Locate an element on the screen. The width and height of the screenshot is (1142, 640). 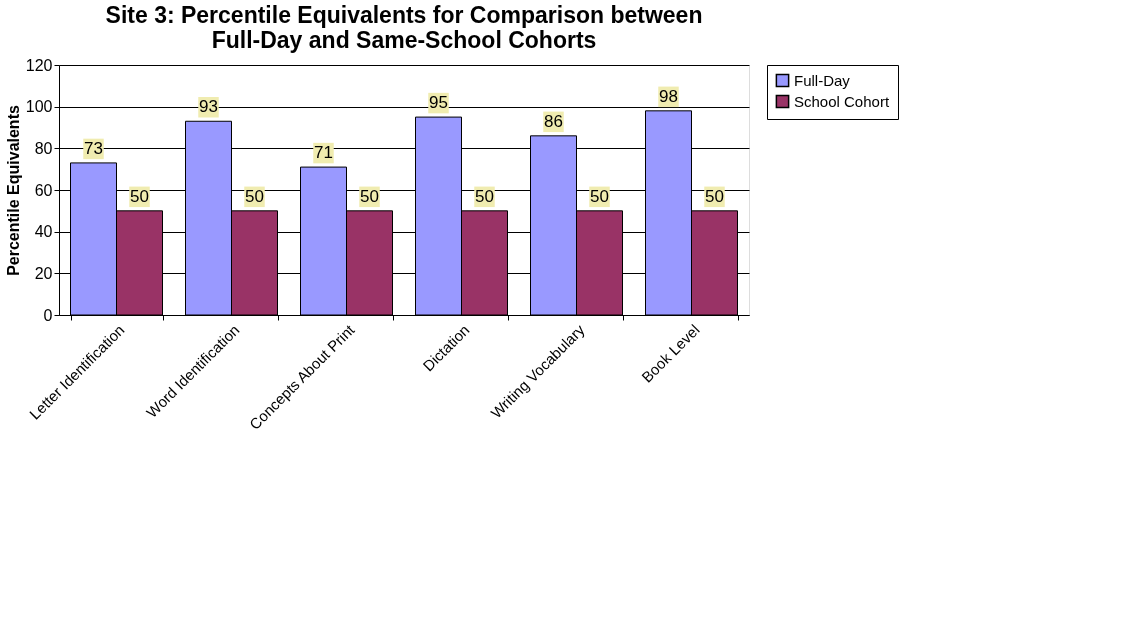
y-tick-label: 100 is located at coordinates (39, 107).